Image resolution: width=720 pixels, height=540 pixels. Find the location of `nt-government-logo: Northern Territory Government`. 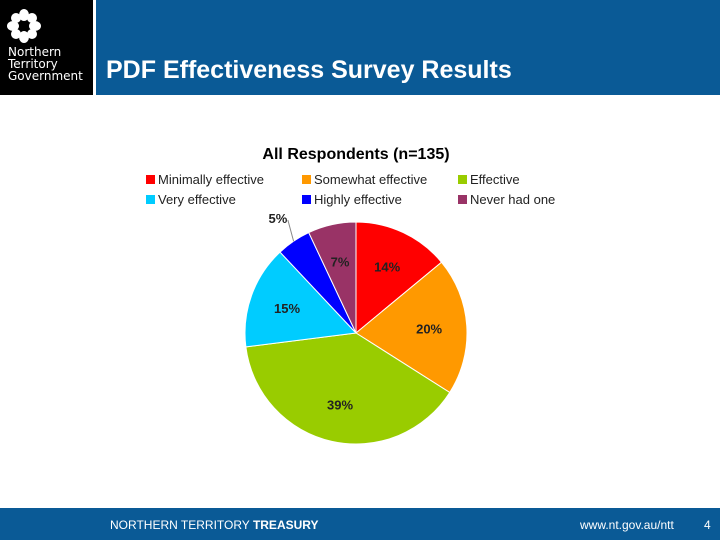

nt-government-logo: Northern Territory Government is located at coordinates (46, 47).